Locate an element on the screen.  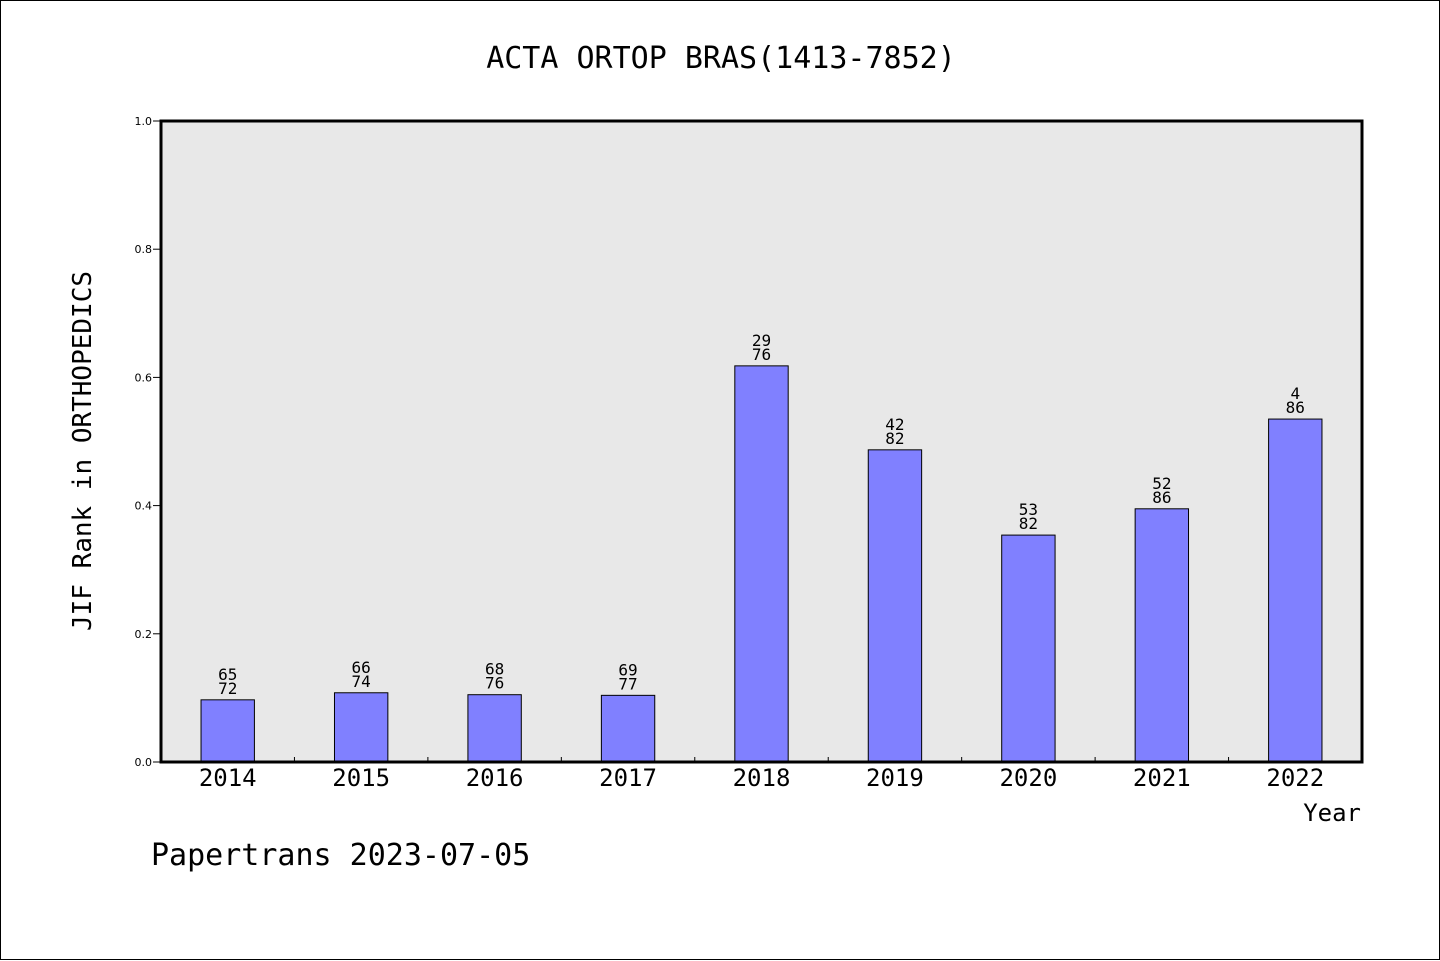
data-label-rank-2014: 65 is located at coordinates (227, 674).